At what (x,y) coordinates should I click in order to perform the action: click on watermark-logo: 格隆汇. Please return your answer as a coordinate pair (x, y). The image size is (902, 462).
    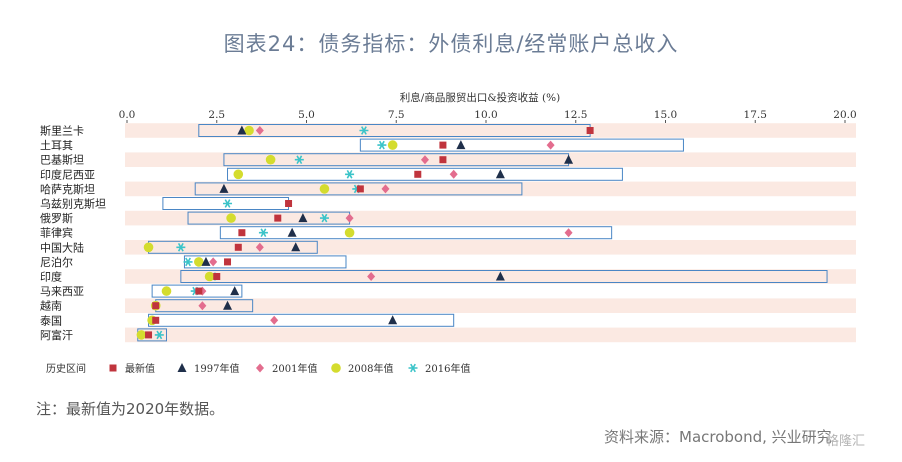
    Looking at the image, I should click on (846, 441).